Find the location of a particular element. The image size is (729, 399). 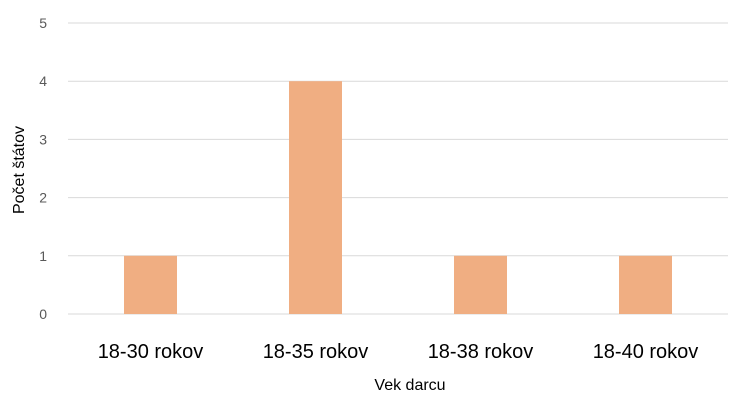

x-axis-label: Vek darcu is located at coordinates (409, 385).